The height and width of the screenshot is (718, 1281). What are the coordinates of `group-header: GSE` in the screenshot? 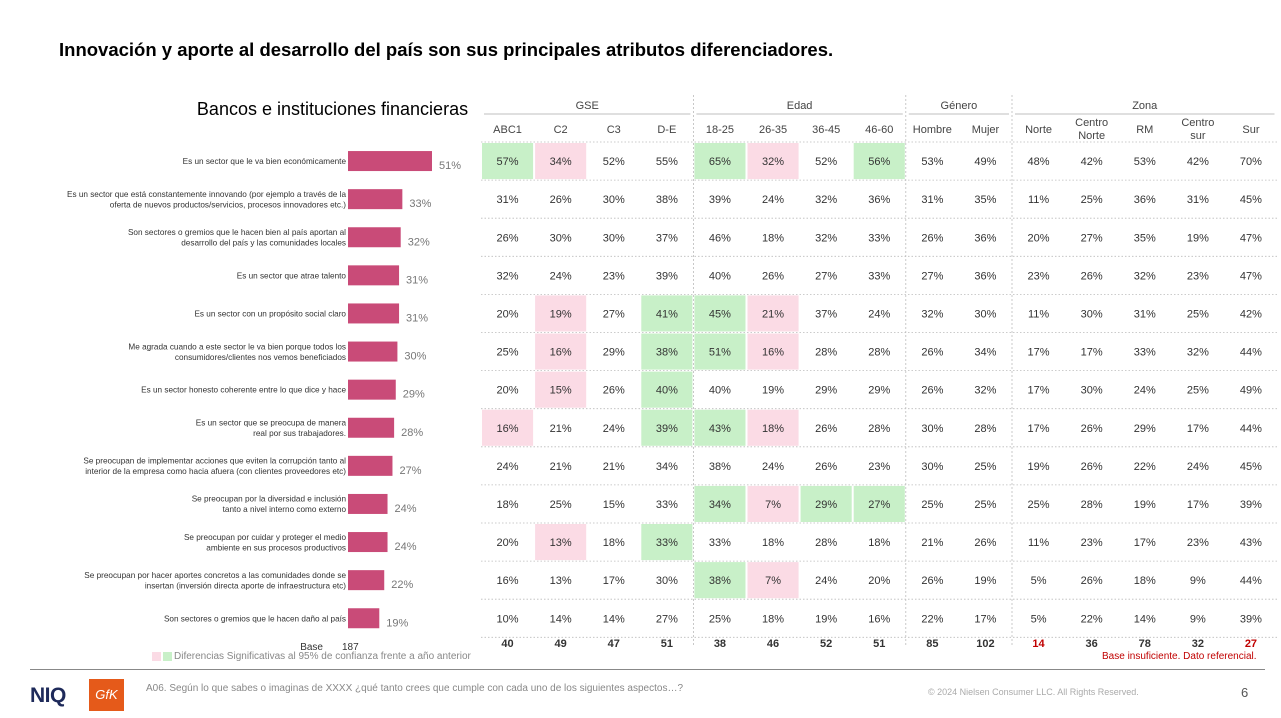 It's located at (587, 106).